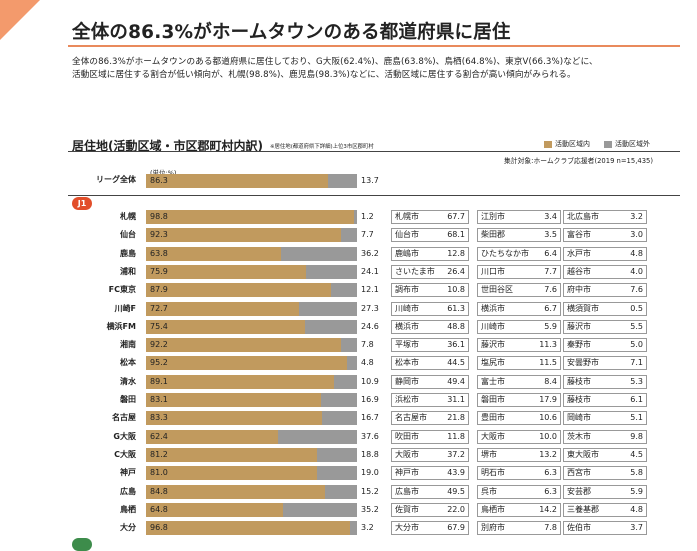 The width and height of the screenshot is (697, 551). What do you see at coordinates (579, 418) in the screenshot?
I see `city-name: 岡崎市` at bounding box center [579, 418].